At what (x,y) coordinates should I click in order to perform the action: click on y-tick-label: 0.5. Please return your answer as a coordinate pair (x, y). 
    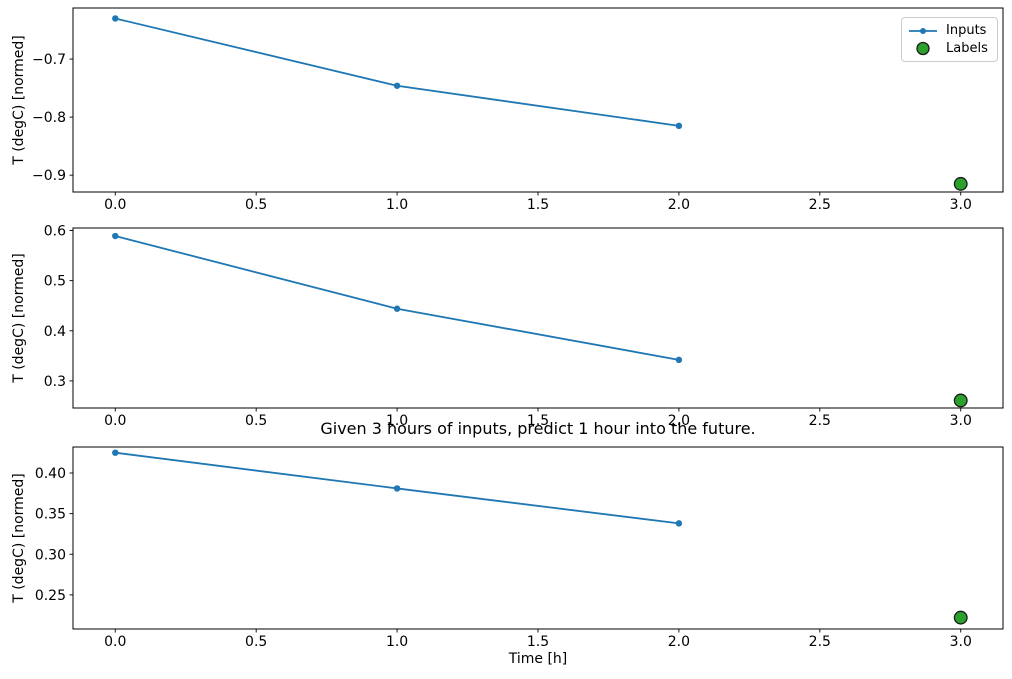
    Looking at the image, I should click on (55, 282).